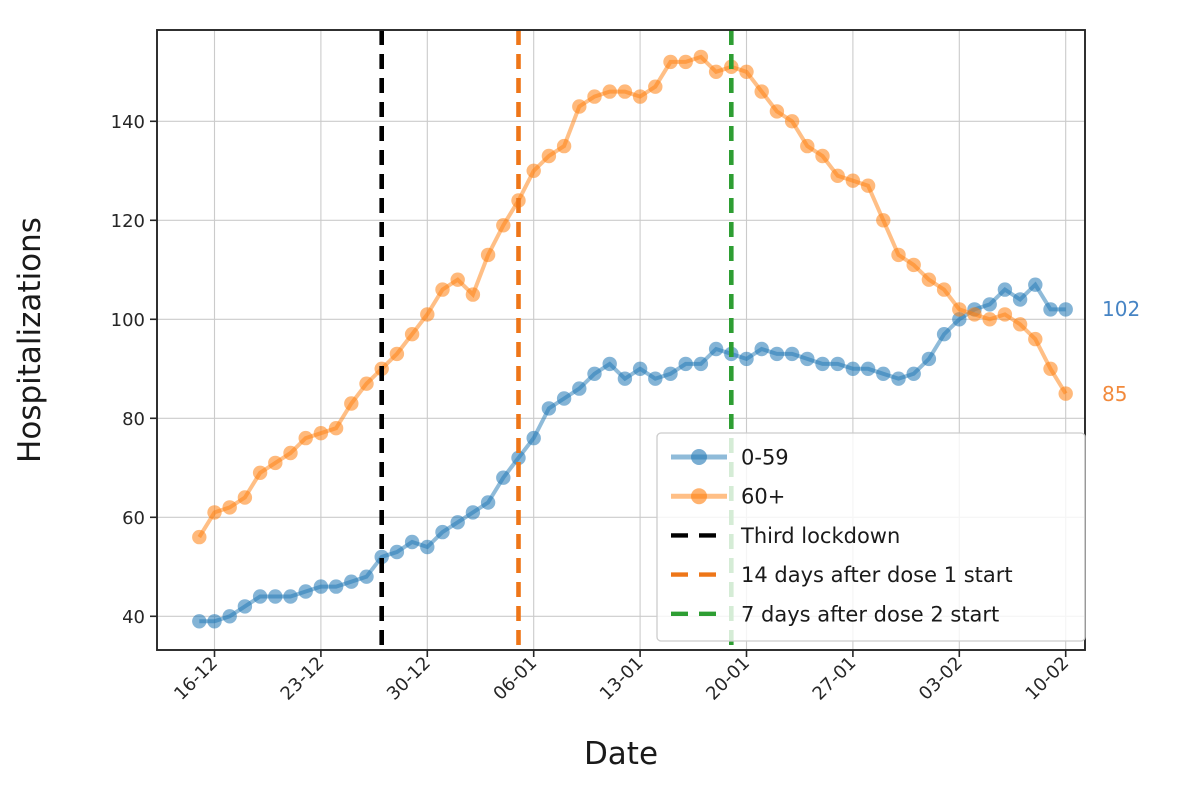 The height and width of the screenshot is (789, 1200). What do you see at coordinates (622, 679) in the screenshot?
I see `x-tick-label: 13-01` at bounding box center [622, 679].